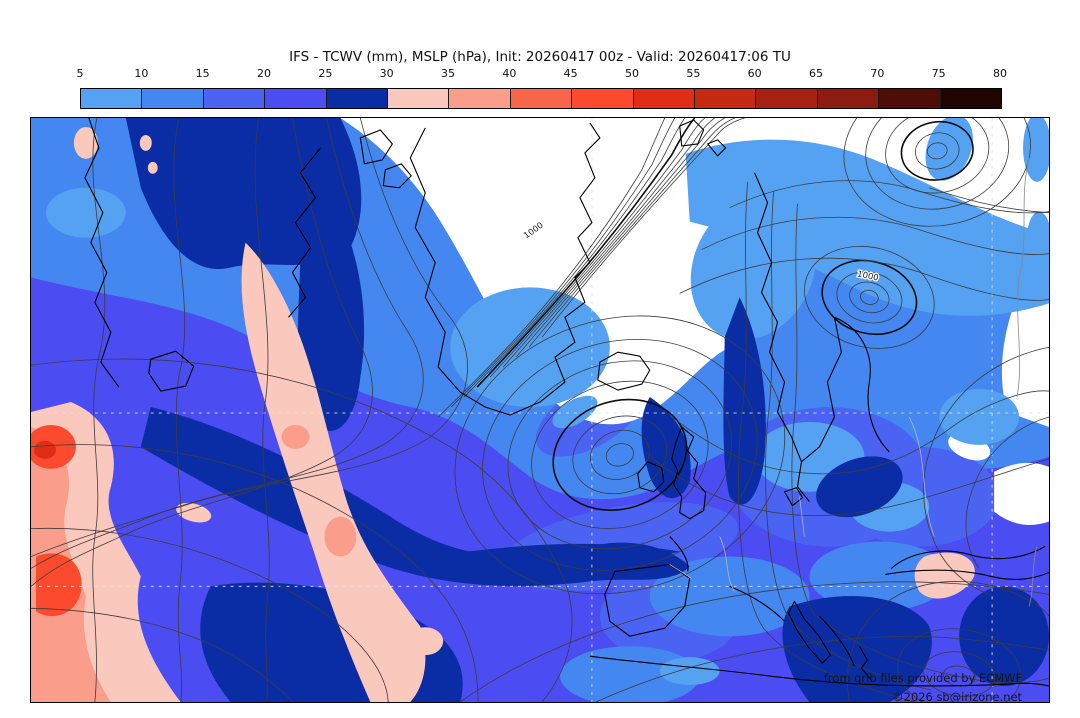  I want to click on colorbar-tick-label: 15, so click(202, 73).